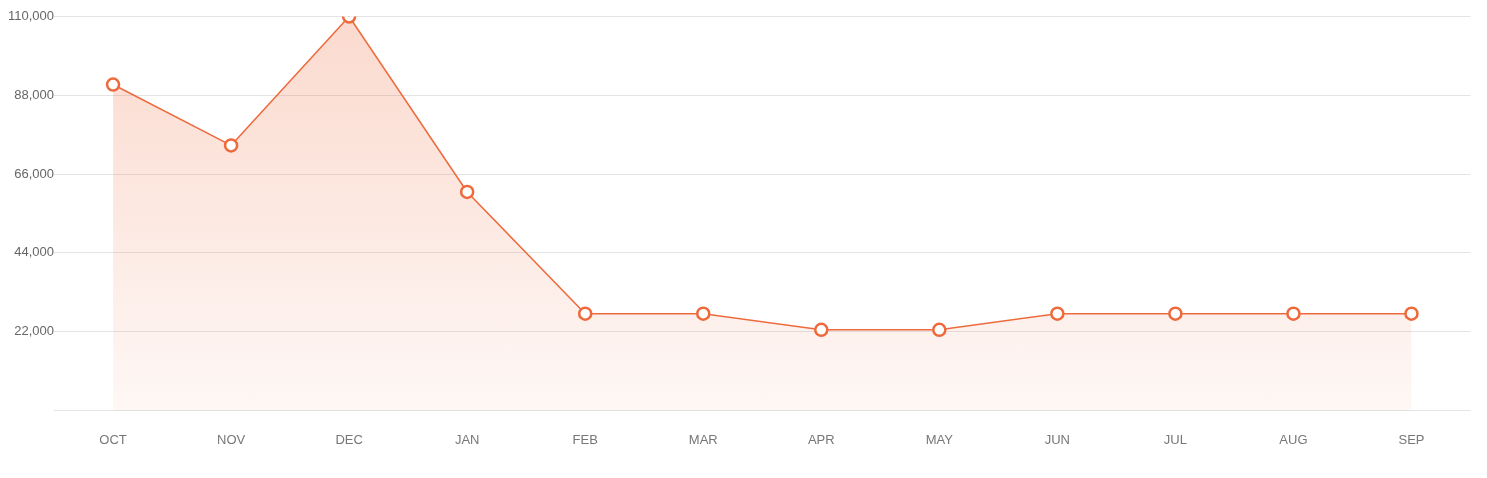  Describe the element at coordinates (1057, 439) in the screenshot. I see `x-tick-label: JUN` at that location.